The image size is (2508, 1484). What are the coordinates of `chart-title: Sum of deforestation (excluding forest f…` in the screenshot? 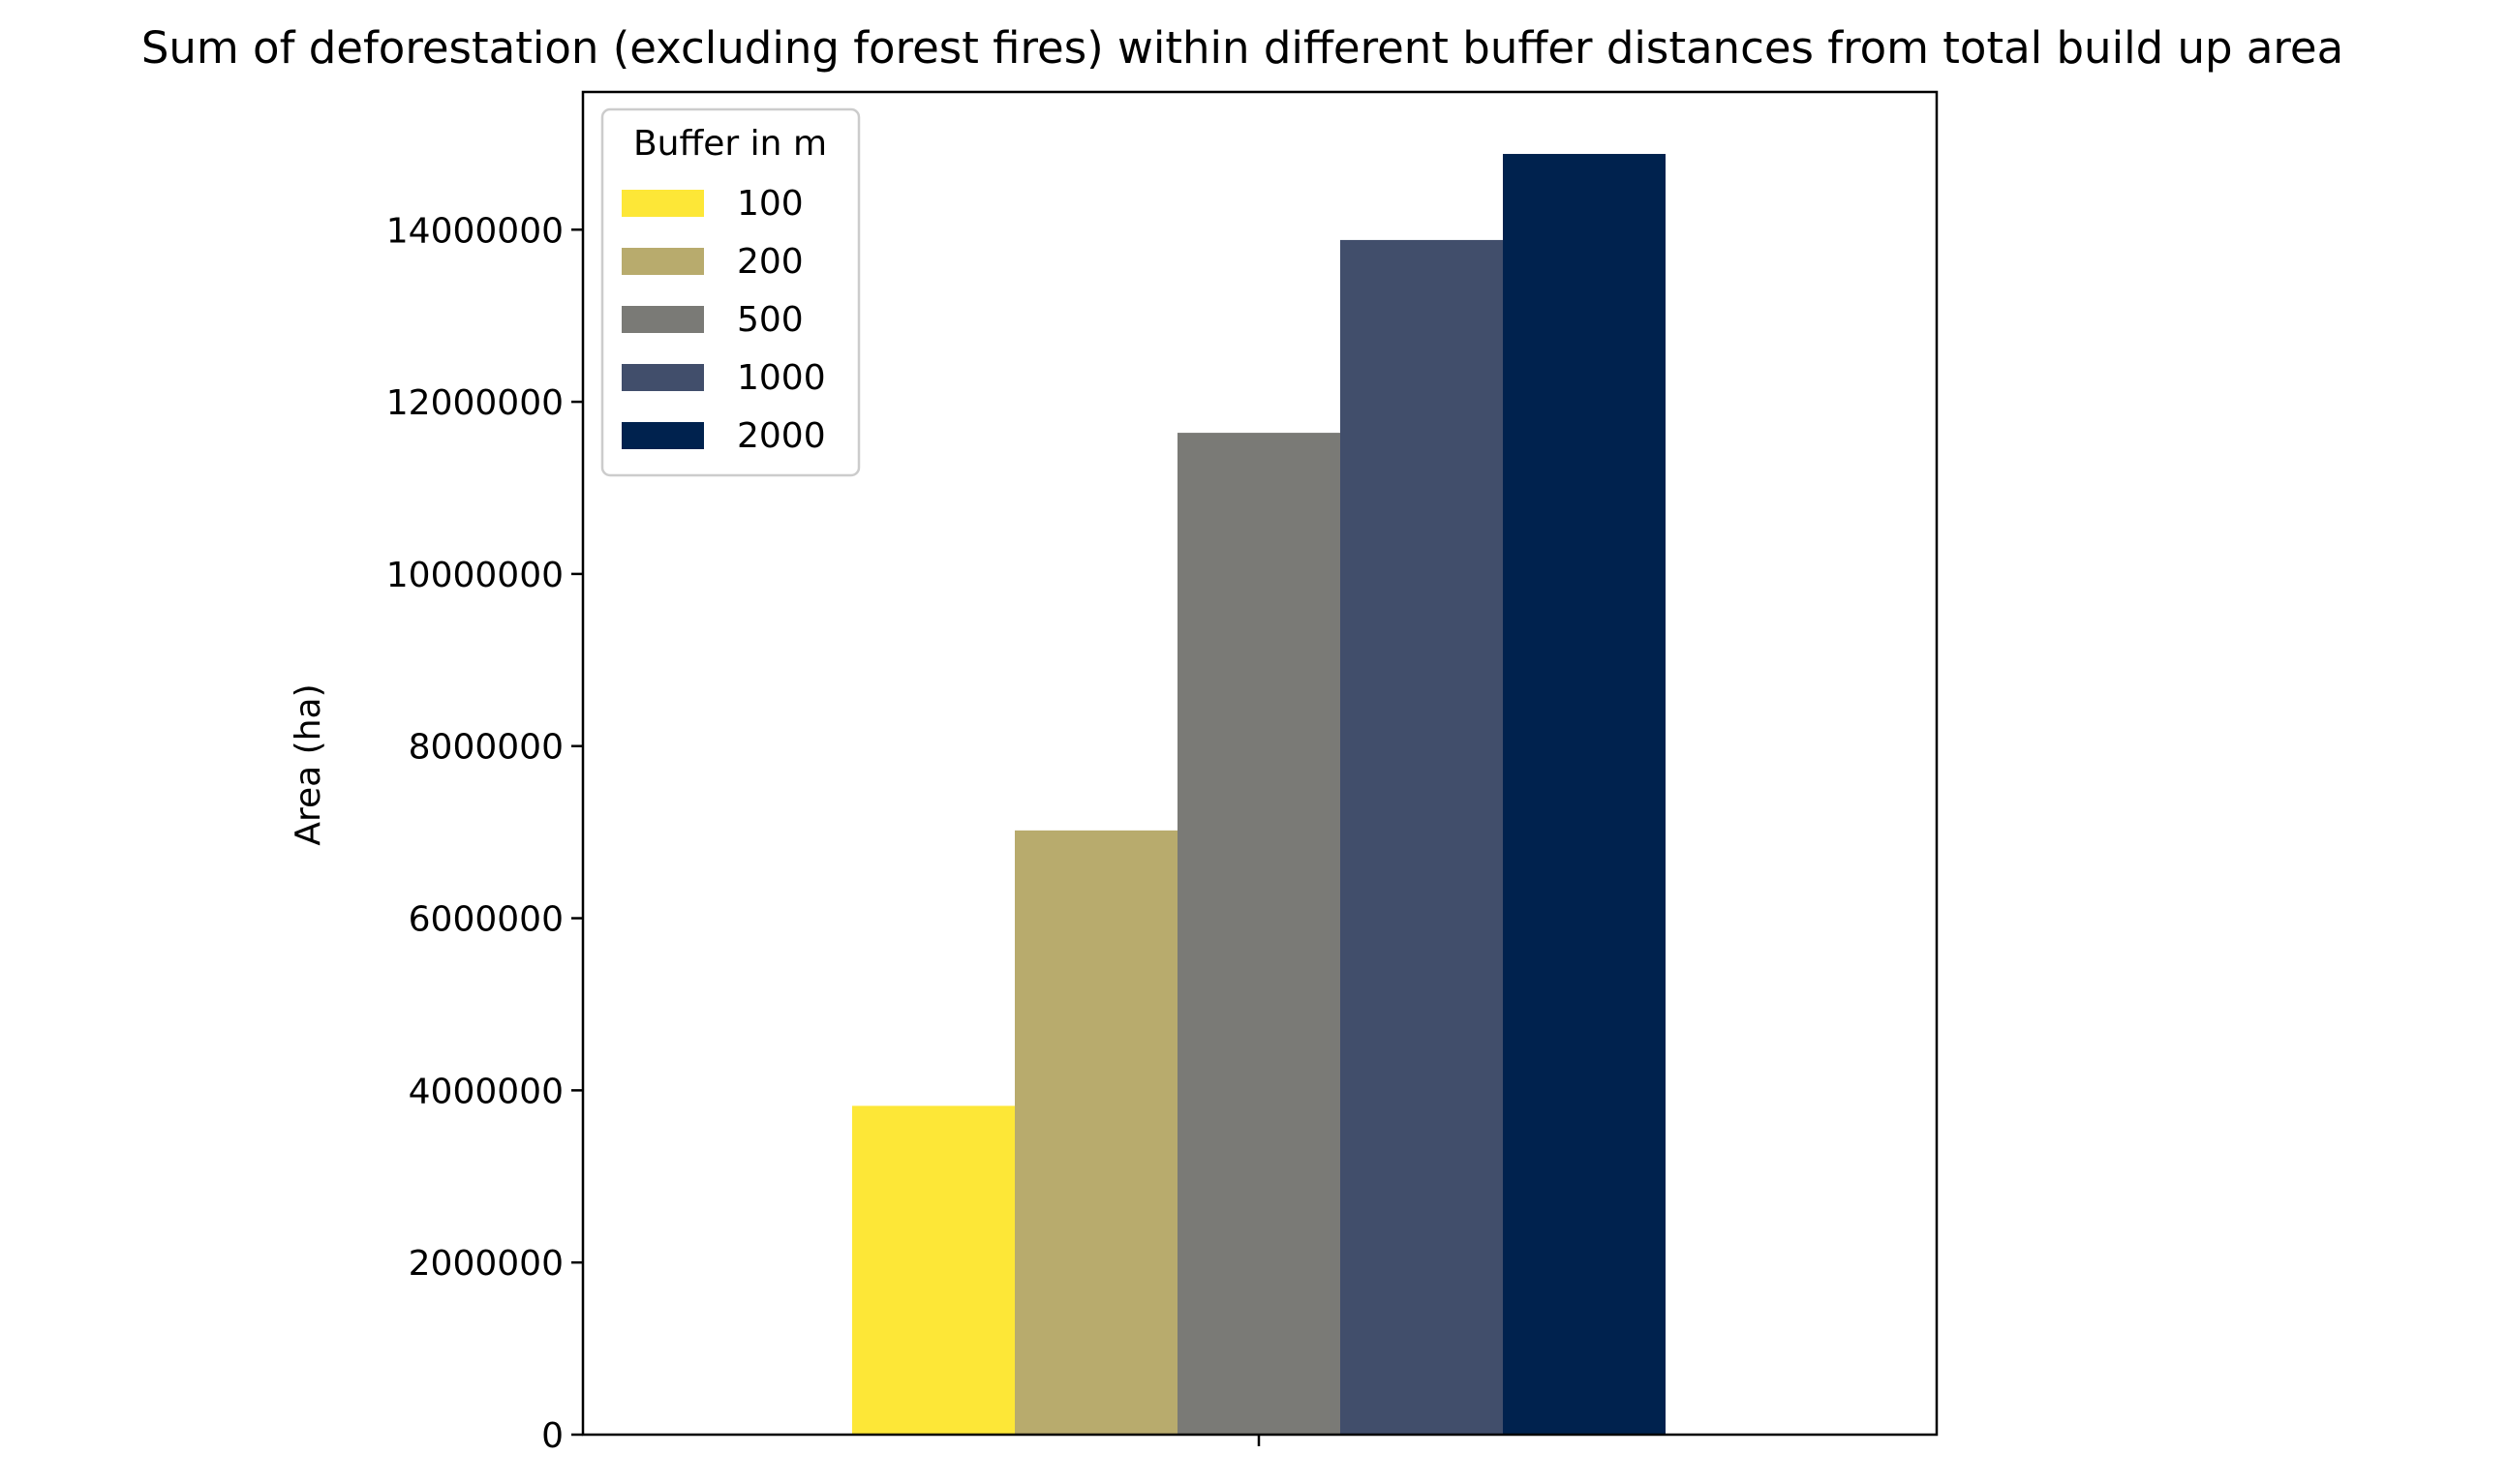 It's located at (1242, 48).